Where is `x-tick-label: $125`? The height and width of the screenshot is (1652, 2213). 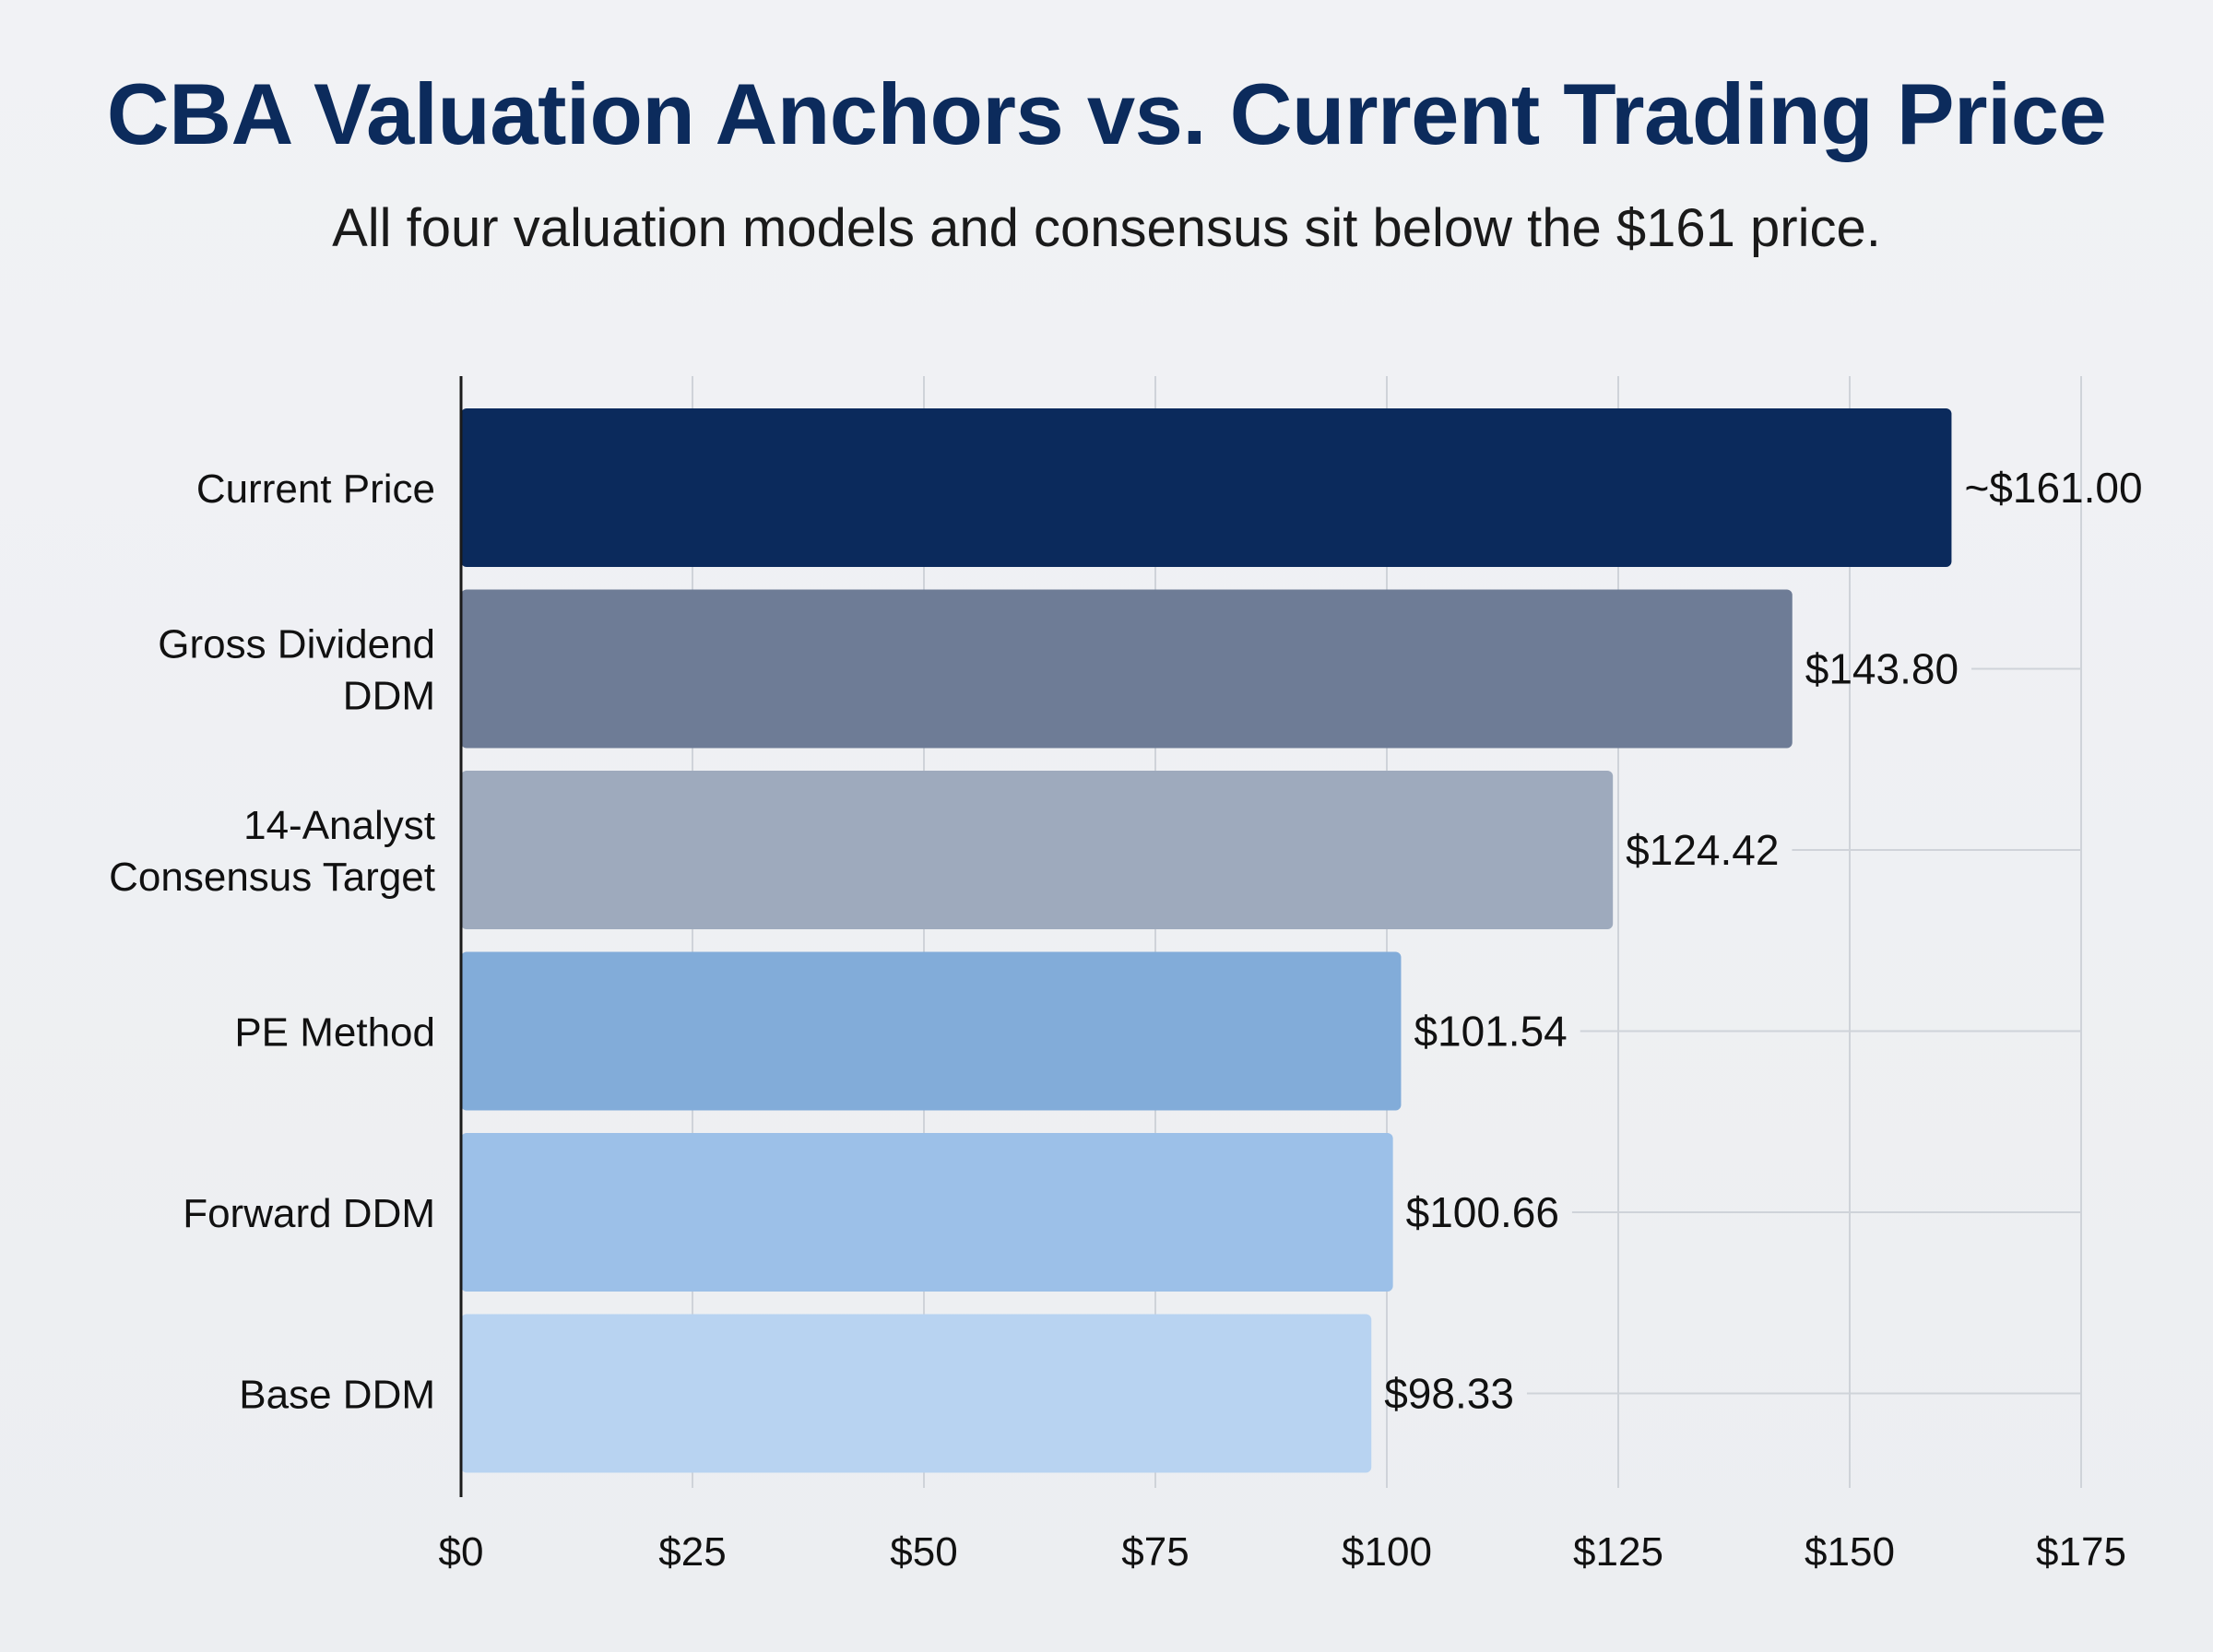 x-tick-label: $125 is located at coordinates (1618, 1552).